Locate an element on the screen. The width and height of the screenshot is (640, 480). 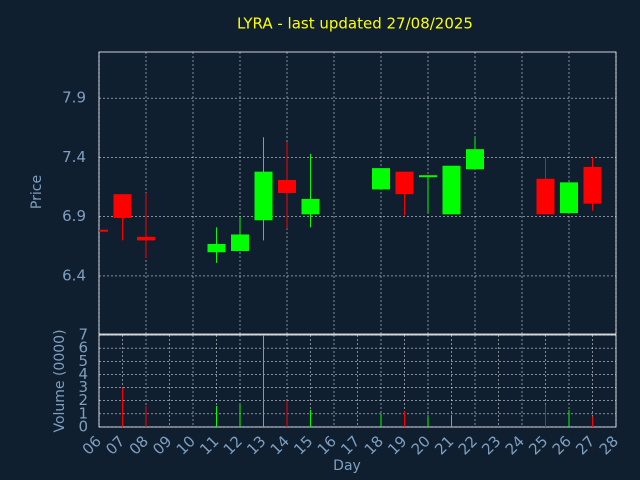
volume-tick-label: 6 is located at coordinates (83, 348).